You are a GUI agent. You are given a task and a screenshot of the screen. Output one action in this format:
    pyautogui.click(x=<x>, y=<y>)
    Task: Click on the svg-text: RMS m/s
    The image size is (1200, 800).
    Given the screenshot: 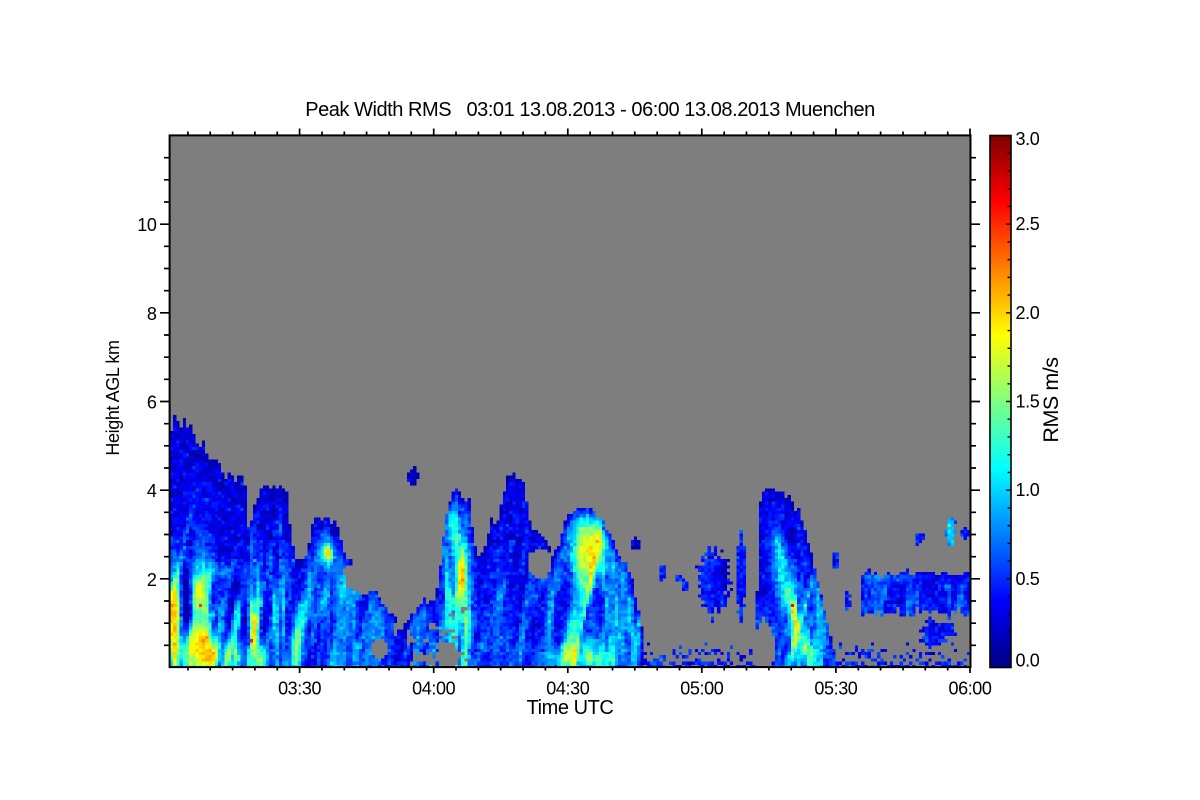 What is the action you would take?
    pyautogui.click(x=1051, y=399)
    